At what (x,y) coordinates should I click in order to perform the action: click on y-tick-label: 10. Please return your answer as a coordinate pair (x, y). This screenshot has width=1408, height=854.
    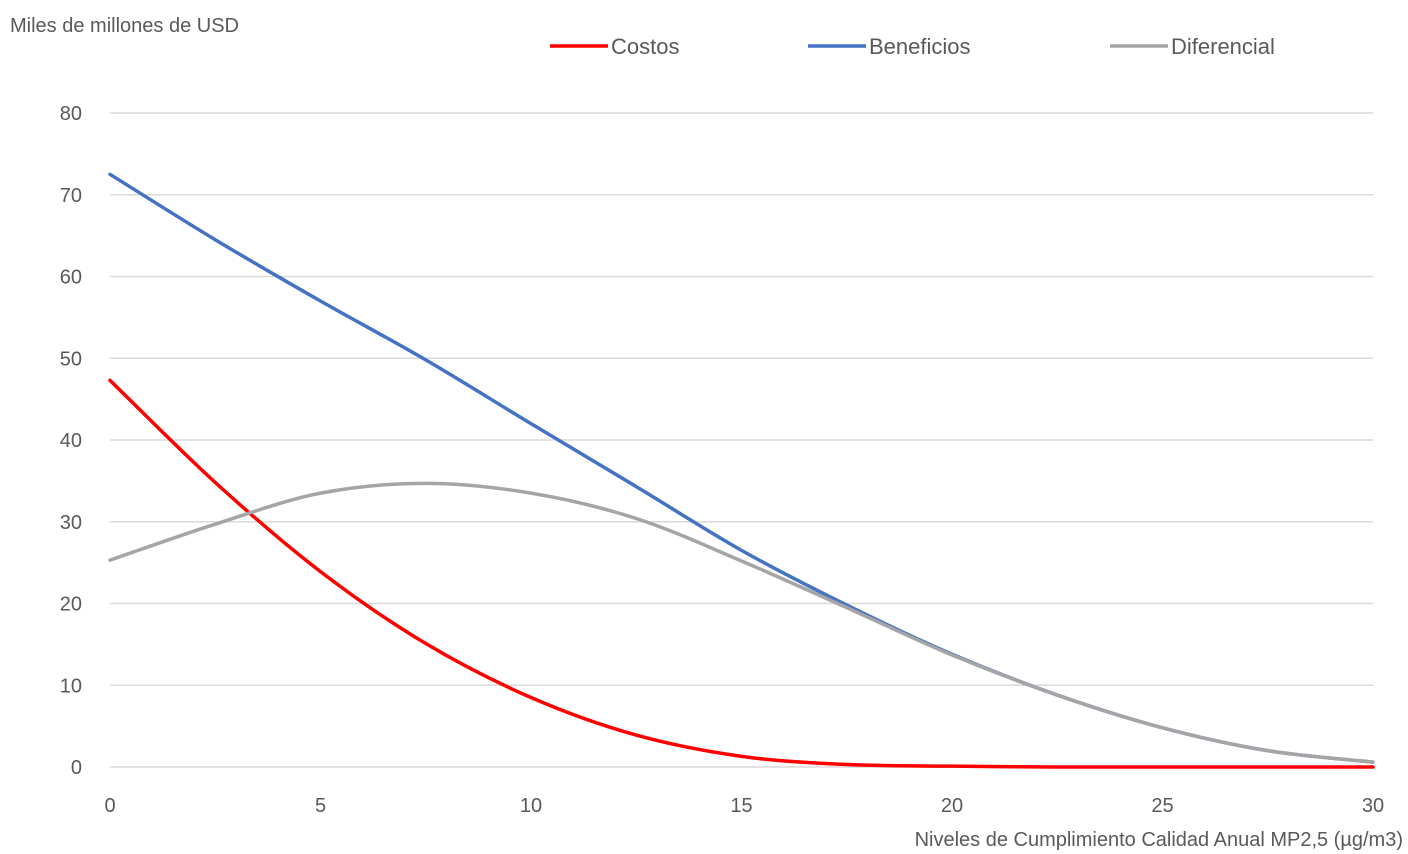
    Looking at the image, I should click on (71, 686).